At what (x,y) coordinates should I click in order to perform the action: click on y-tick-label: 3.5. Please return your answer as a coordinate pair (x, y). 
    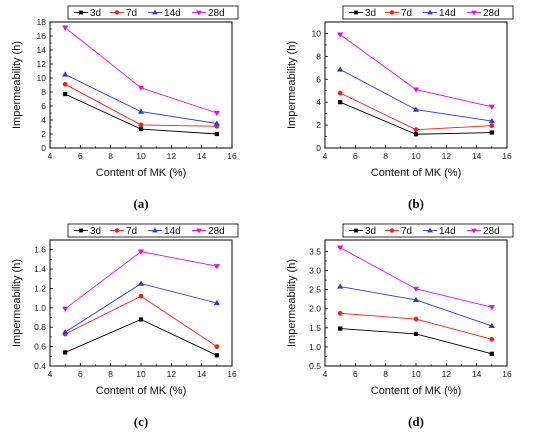
    Looking at the image, I should click on (315, 251).